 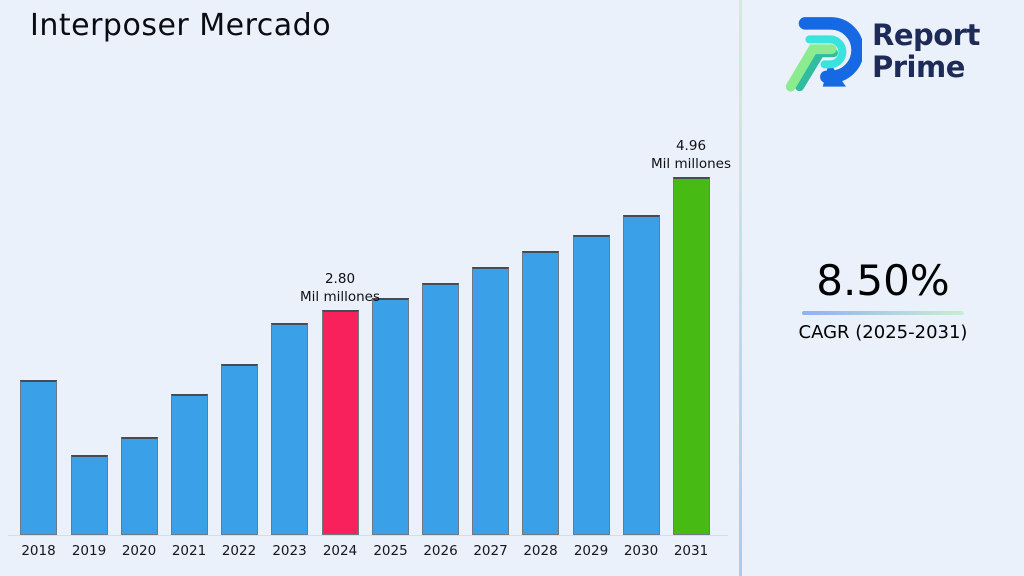 I want to click on annotation-value: 2.80, so click(x=340, y=278).